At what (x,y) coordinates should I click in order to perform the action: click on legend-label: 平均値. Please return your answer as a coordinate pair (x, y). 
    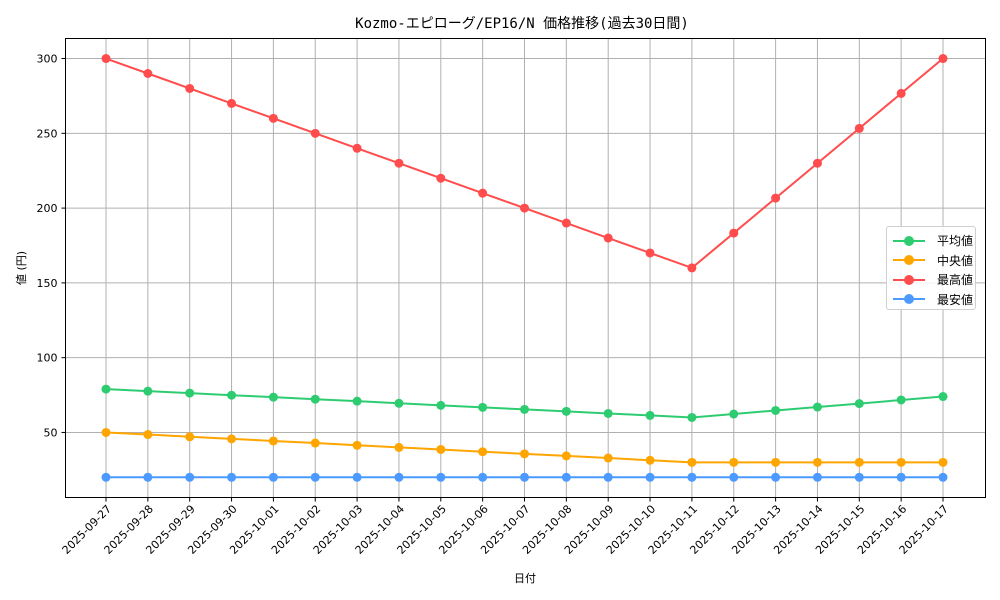
    Looking at the image, I should click on (955, 241).